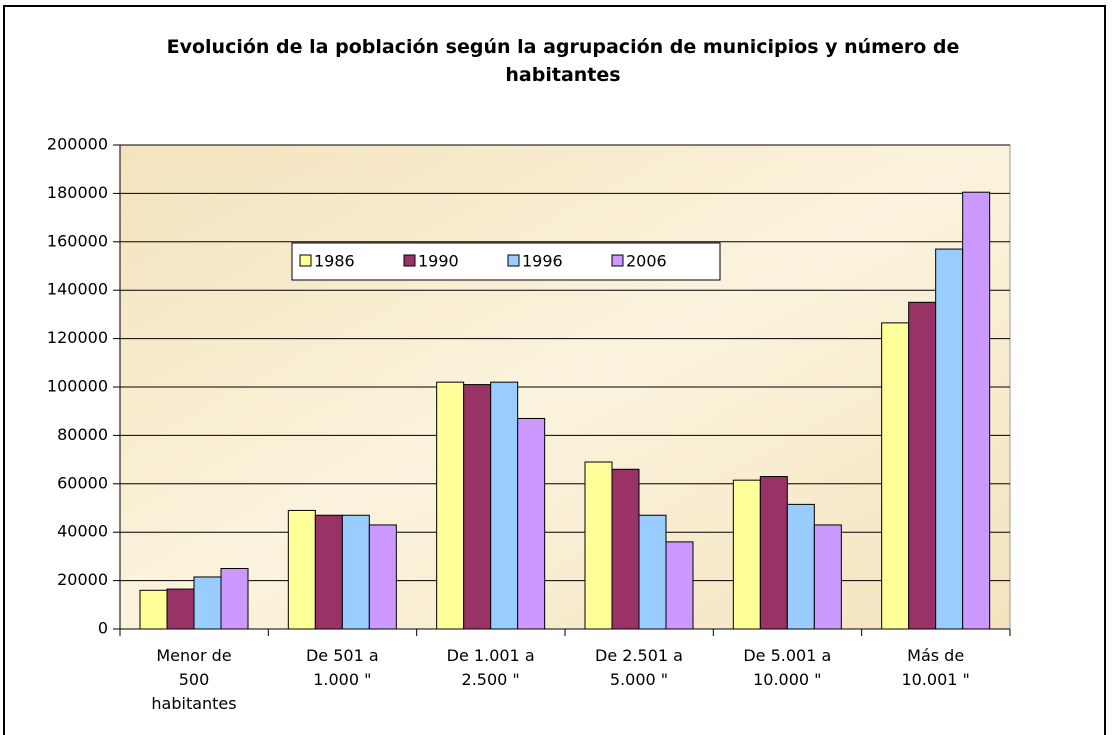  I want to click on legend-label: 1990, so click(438, 261).